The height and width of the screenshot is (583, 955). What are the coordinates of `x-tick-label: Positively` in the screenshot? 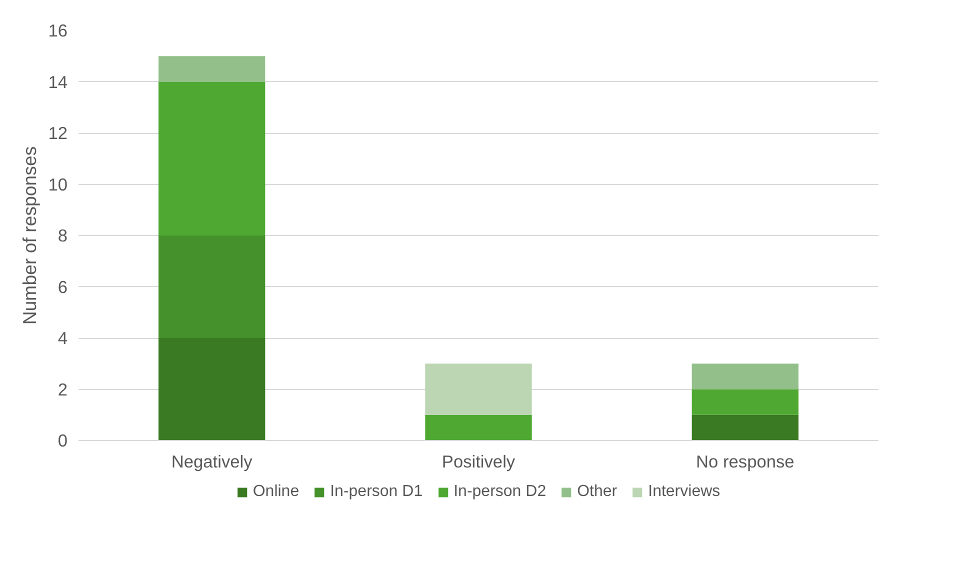 It's located at (479, 462).